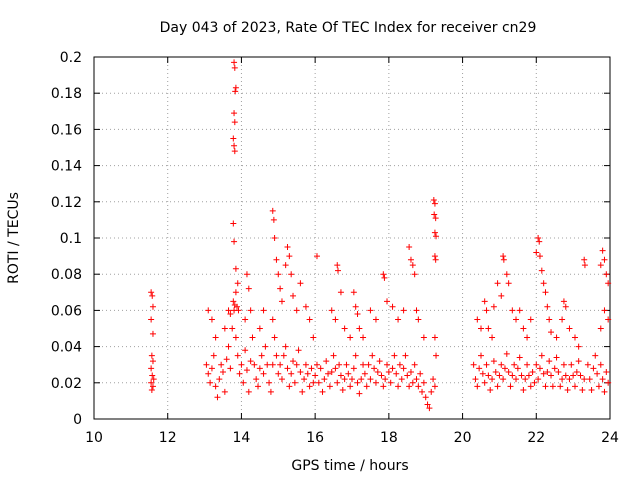 The height and width of the screenshot is (480, 640). What do you see at coordinates (71, 239) in the screenshot?
I see `y-tick-label: 0.1` at bounding box center [71, 239].